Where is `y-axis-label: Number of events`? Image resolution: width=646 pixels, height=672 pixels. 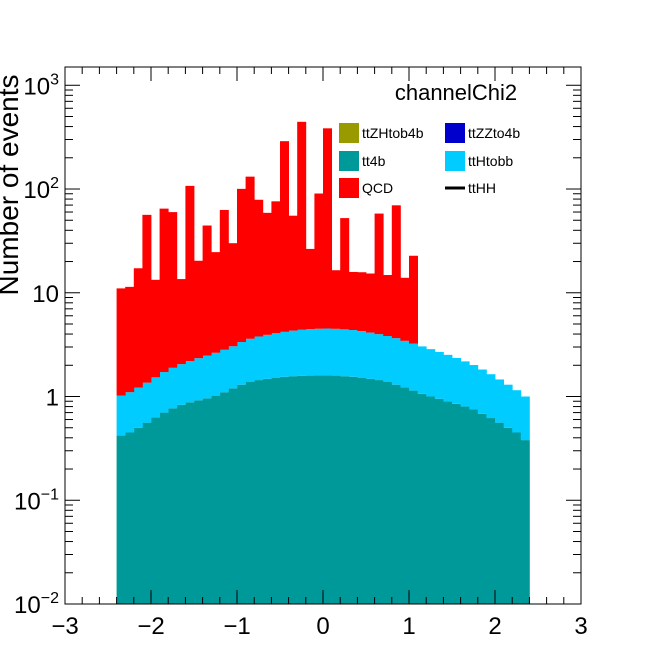
y-axis-label: Number of events is located at coordinates (12, 185).